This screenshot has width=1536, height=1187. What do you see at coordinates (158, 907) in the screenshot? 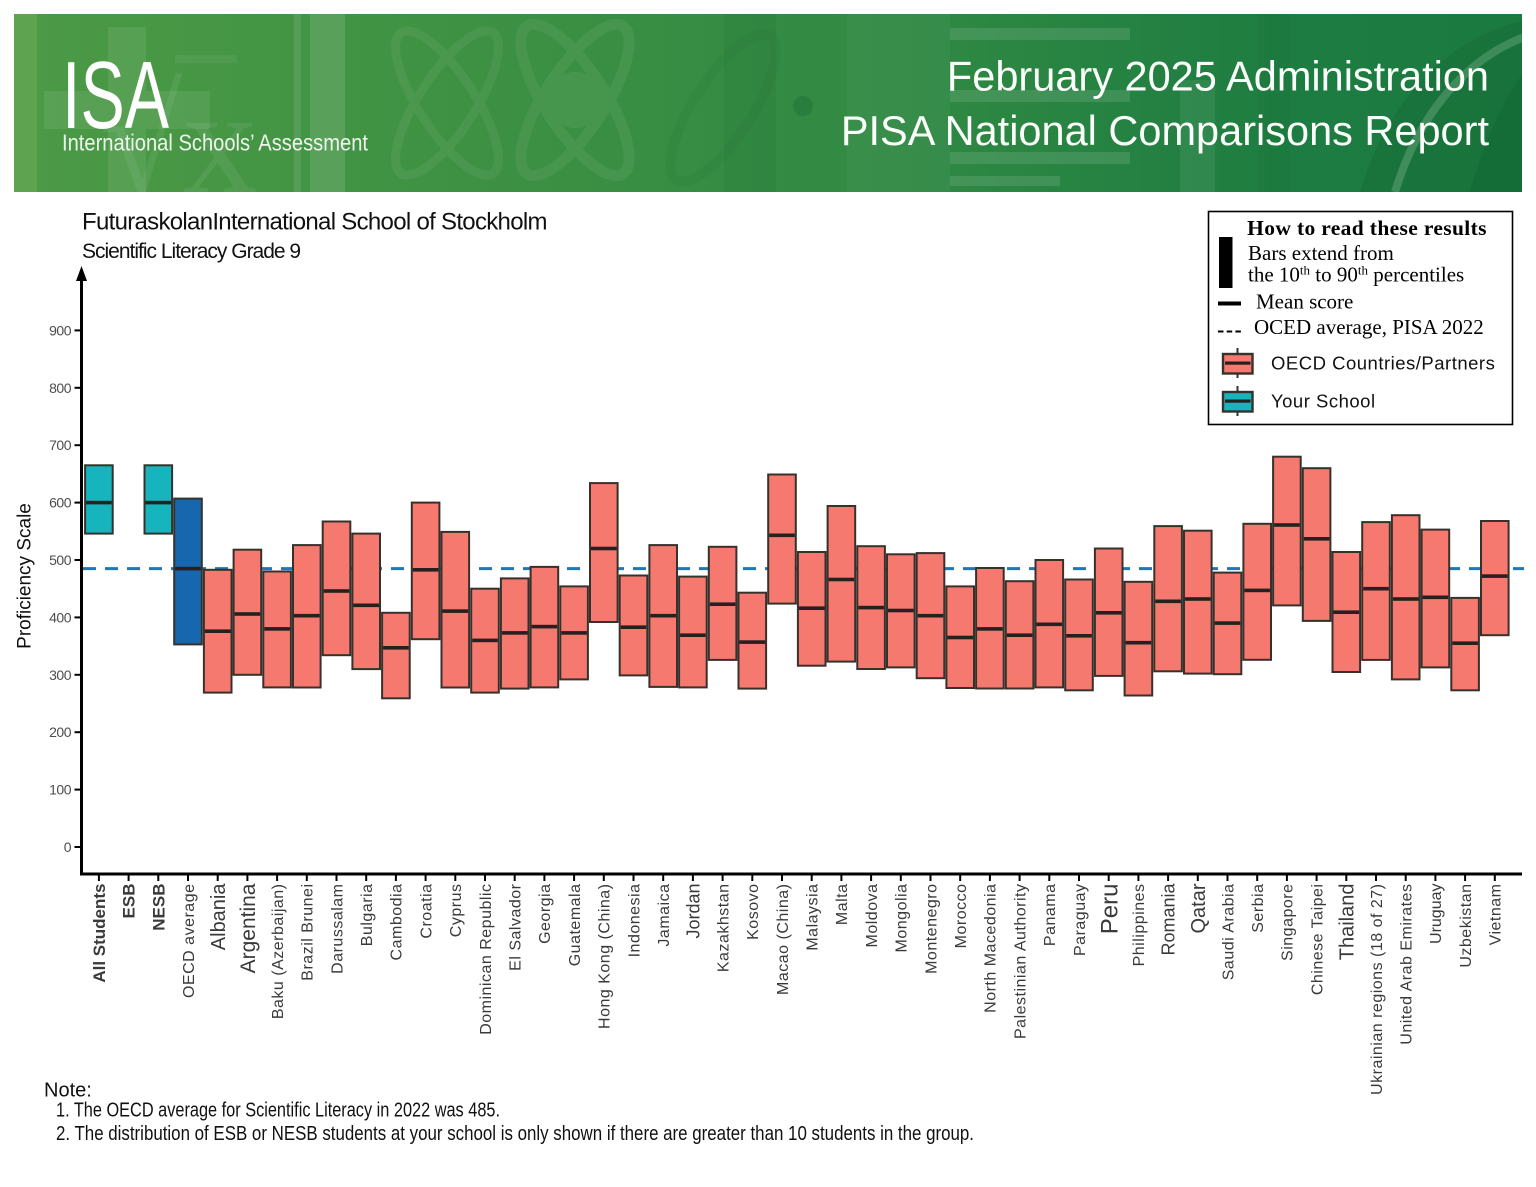
I see `svg-text: NESB` at bounding box center [158, 907].